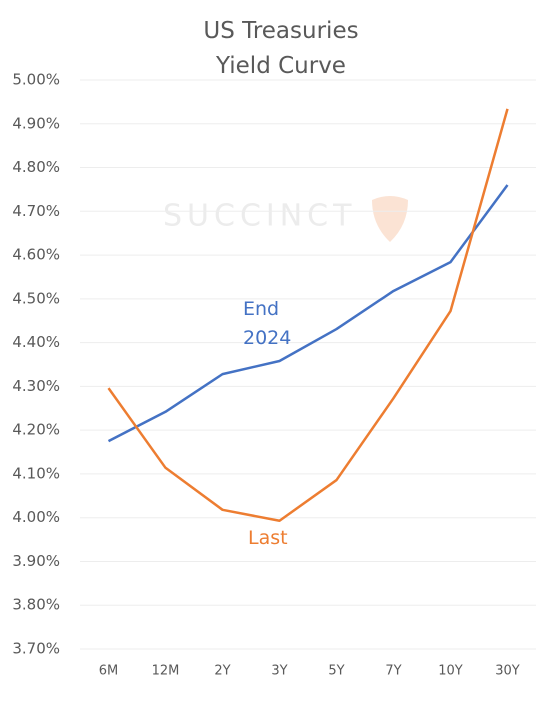 Image resolution: width=542 pixels, height=701 pixels. I want to click on y-tick-label: 4.00%, so click(36, 517).